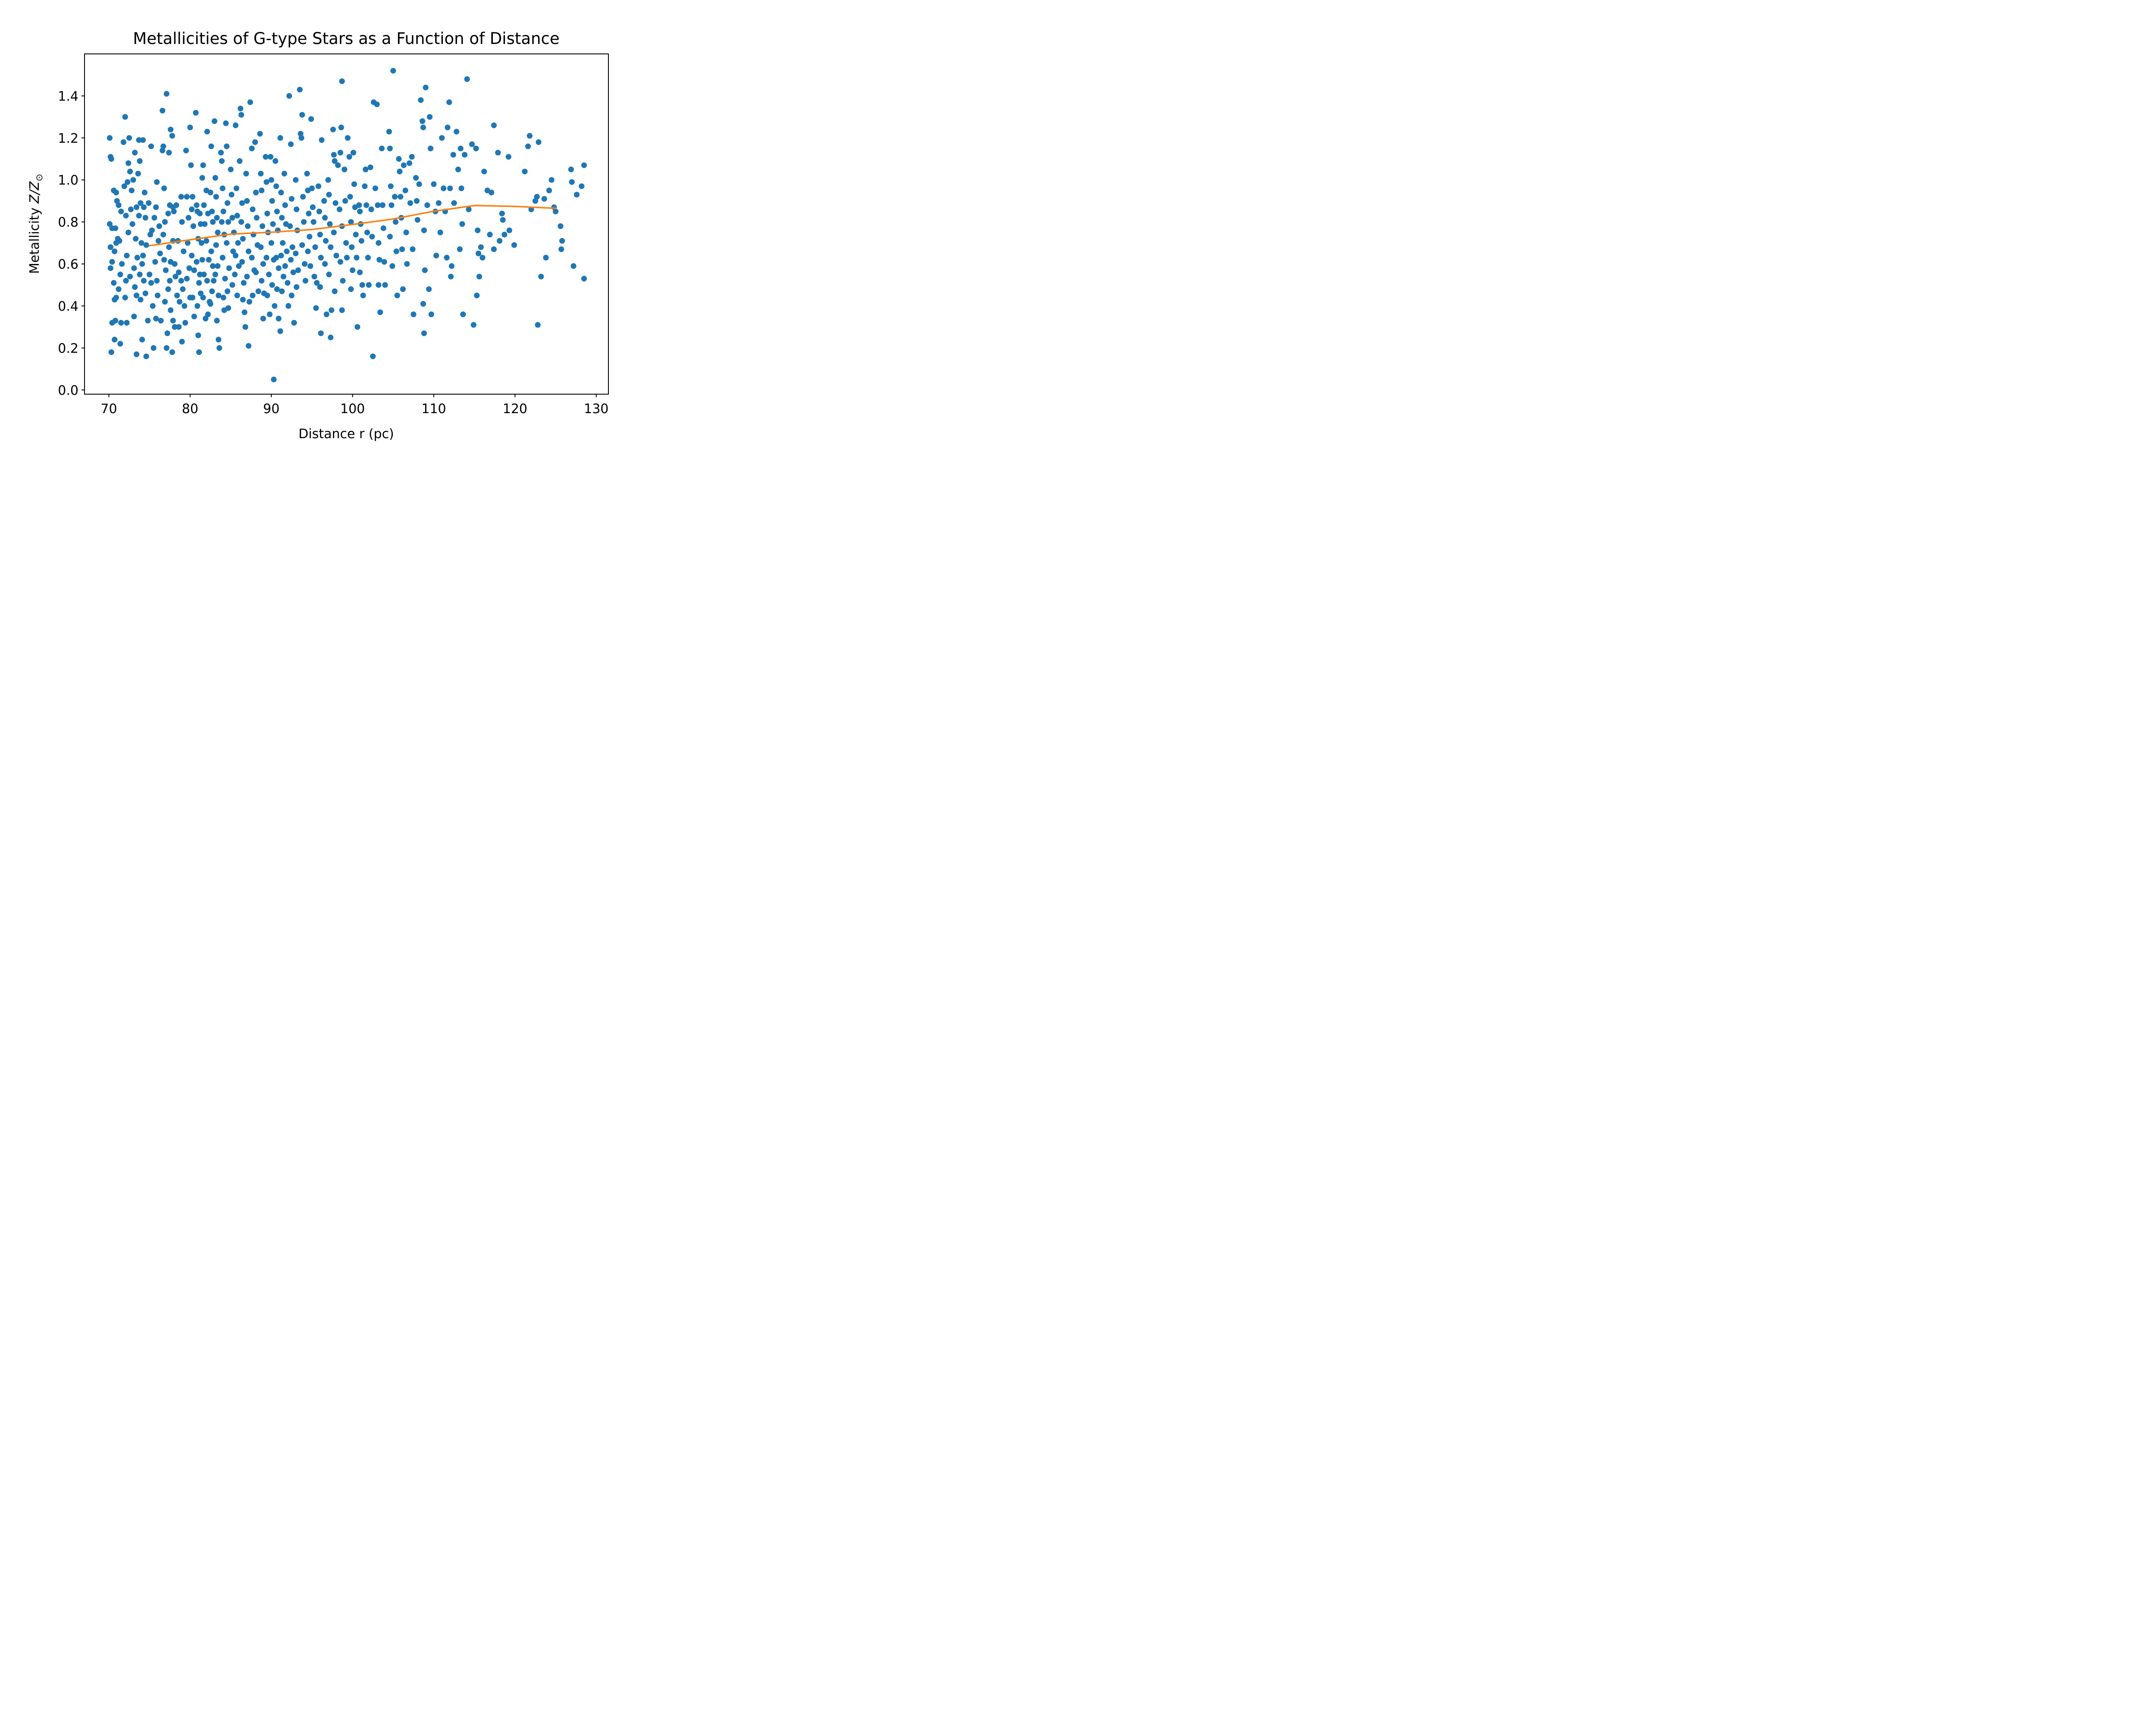  I want to click on x-tick-label: 120, so click(515, 409).